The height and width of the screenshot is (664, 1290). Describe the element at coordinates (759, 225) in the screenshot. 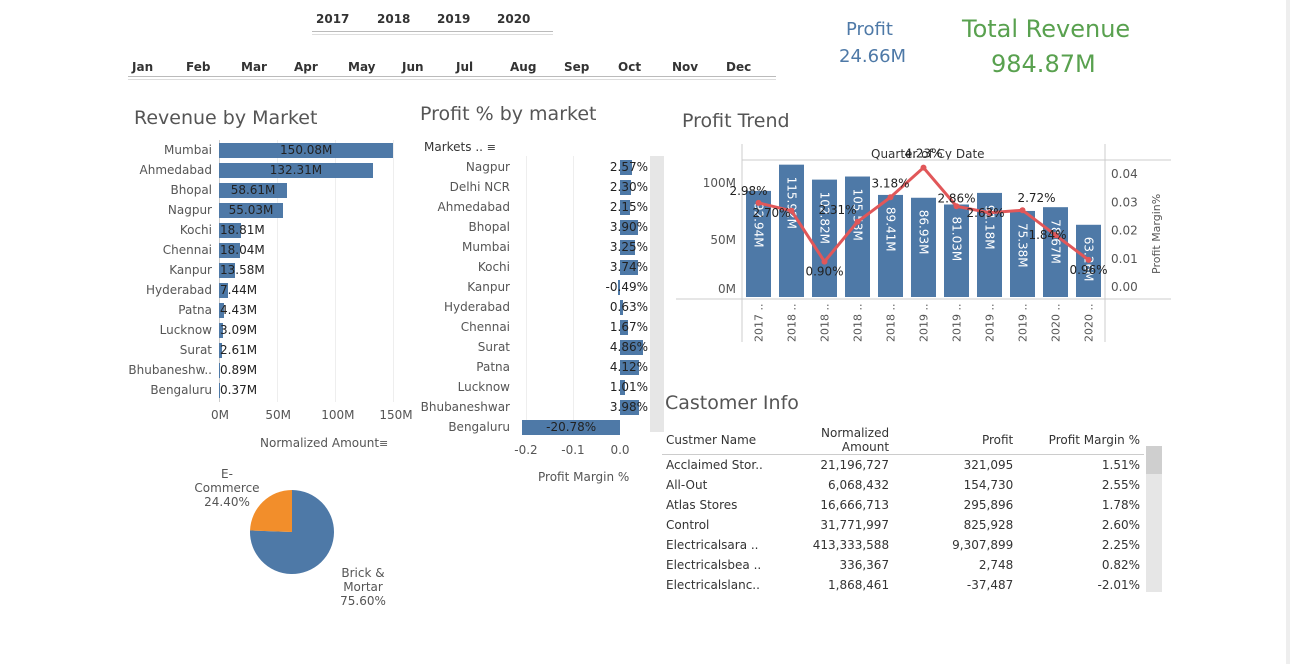

I see `revenue-bar-label: 92.94M` at that location.